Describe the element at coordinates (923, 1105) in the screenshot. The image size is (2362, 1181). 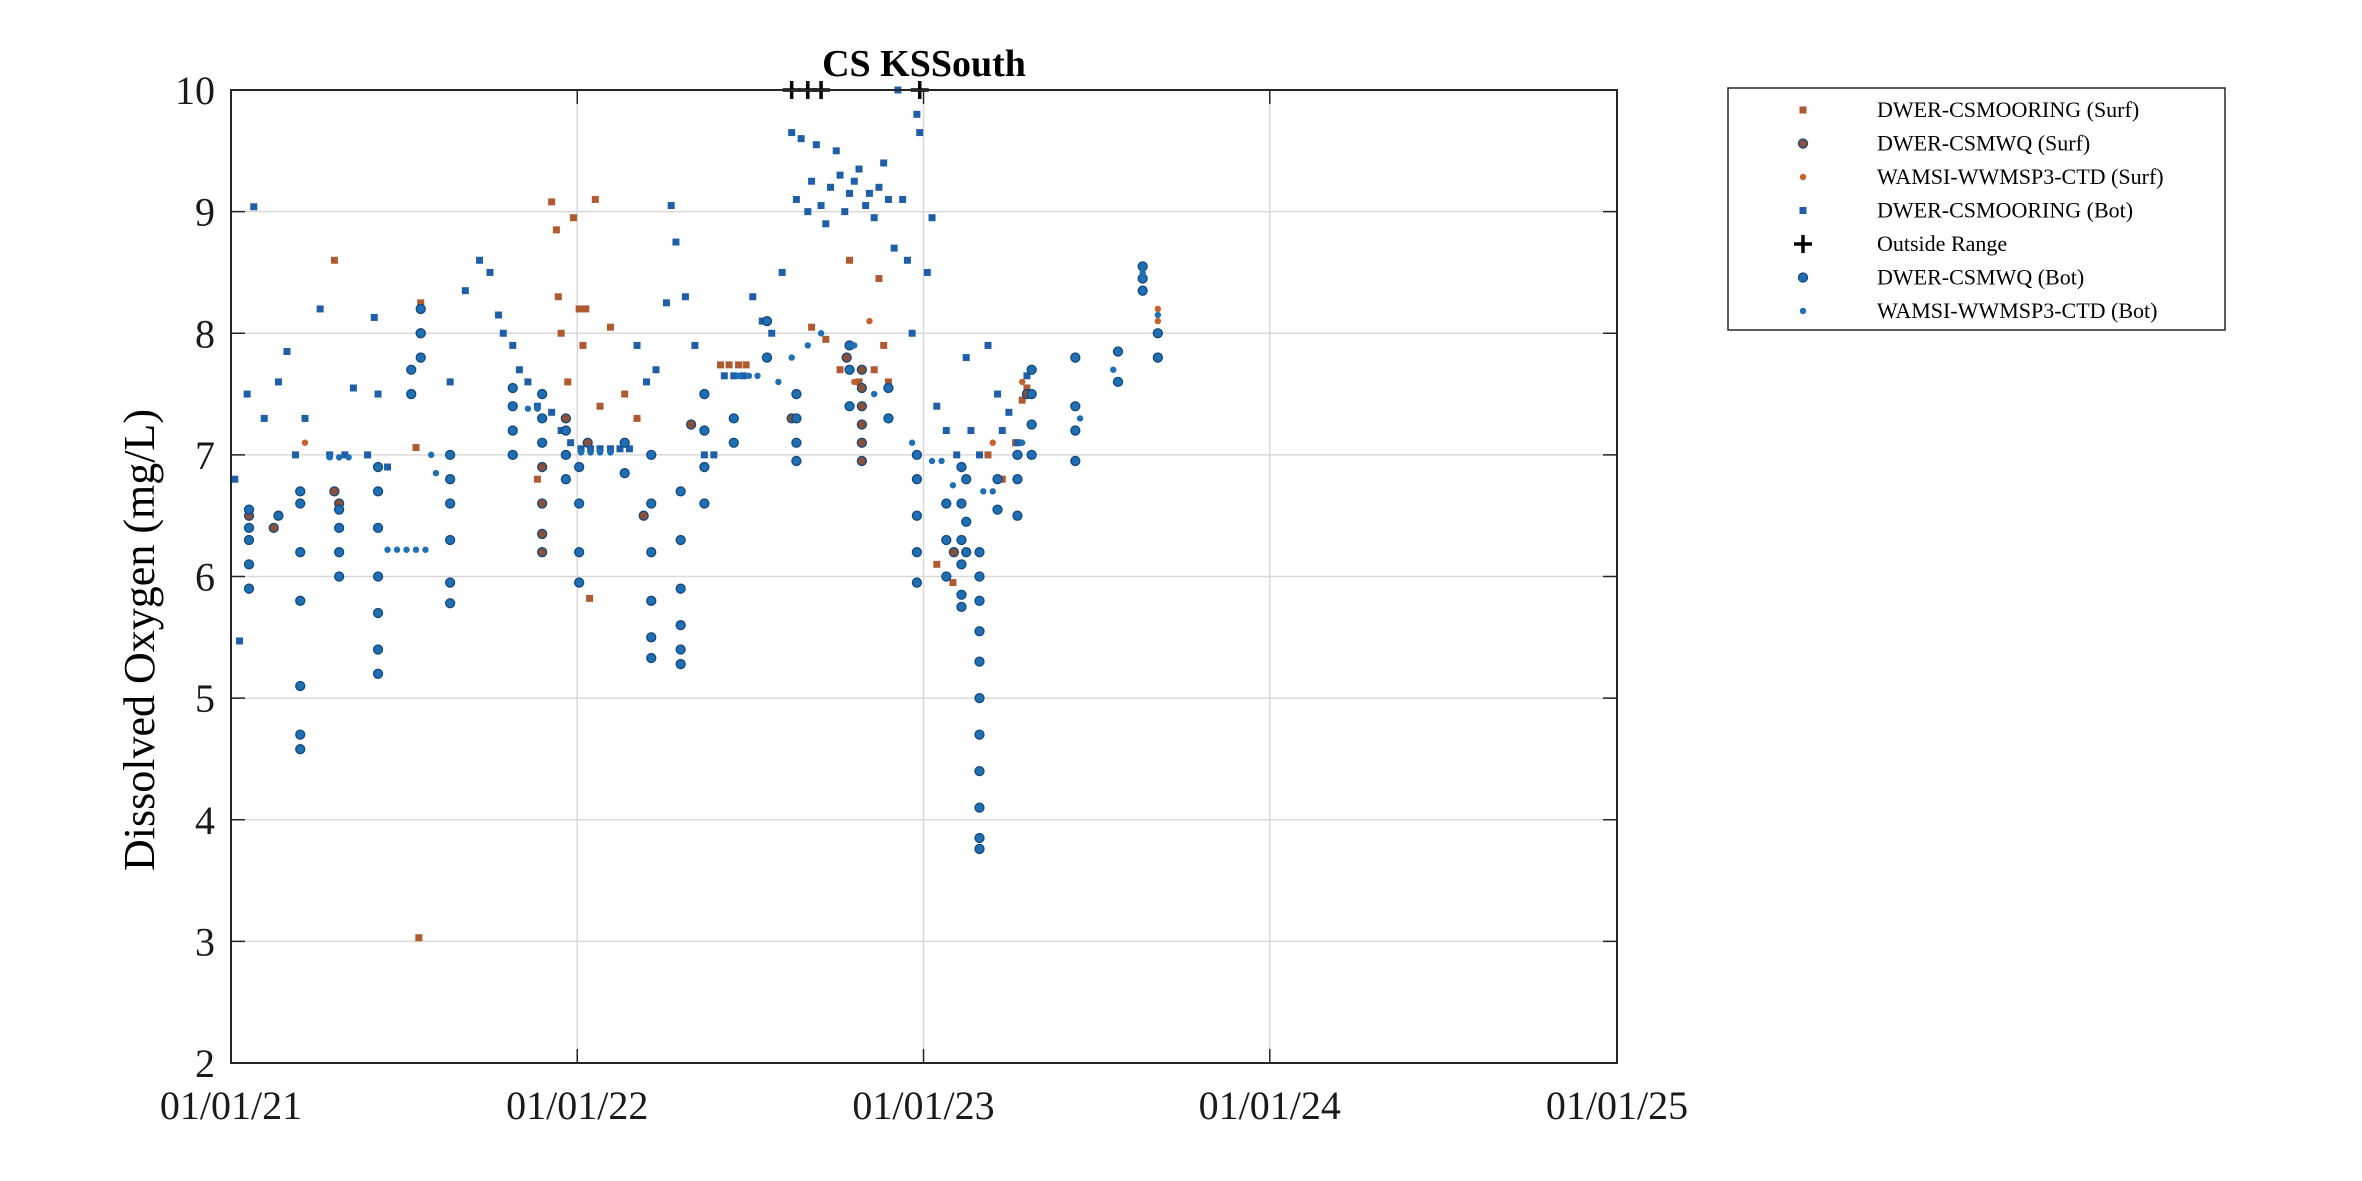
I see `x-tick-label: 01/01/23` at that location.